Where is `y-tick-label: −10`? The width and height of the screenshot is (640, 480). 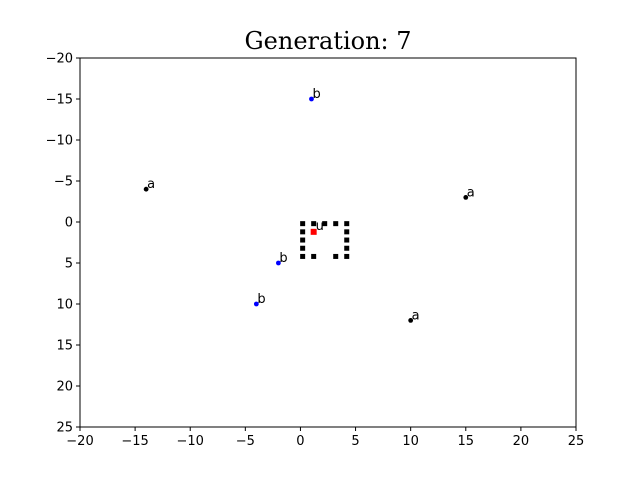 y-tick-label: −10 is located at coordinates (59, 141).